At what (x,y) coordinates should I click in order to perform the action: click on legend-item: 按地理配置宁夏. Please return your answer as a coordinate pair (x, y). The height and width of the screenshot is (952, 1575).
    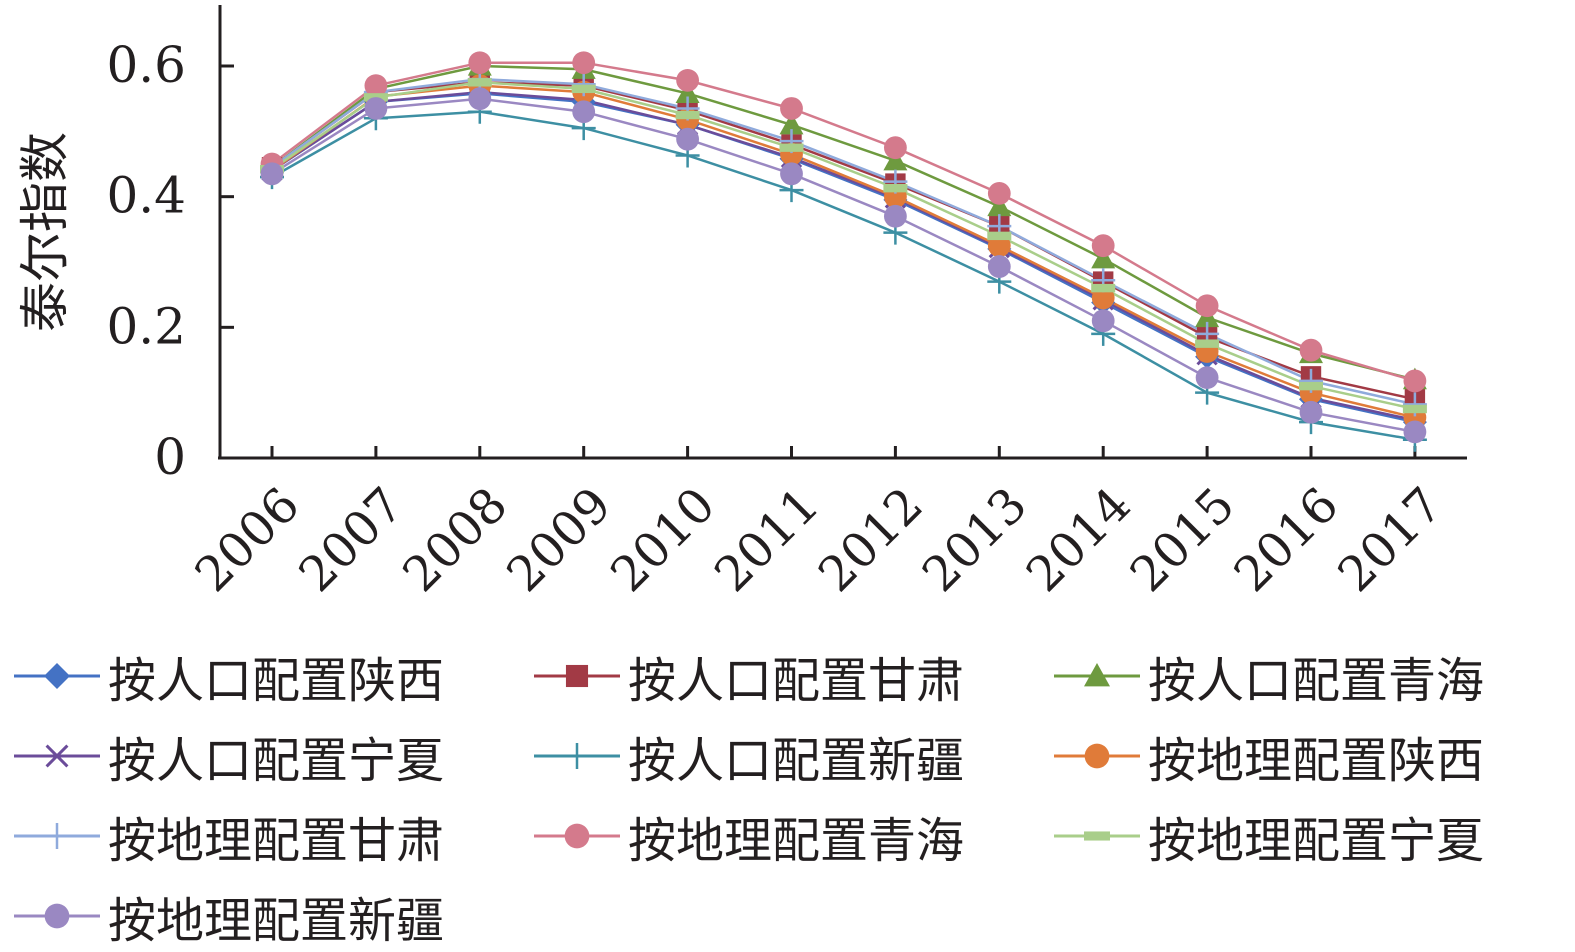
    Looking at the image, I should click on (1268, 836).